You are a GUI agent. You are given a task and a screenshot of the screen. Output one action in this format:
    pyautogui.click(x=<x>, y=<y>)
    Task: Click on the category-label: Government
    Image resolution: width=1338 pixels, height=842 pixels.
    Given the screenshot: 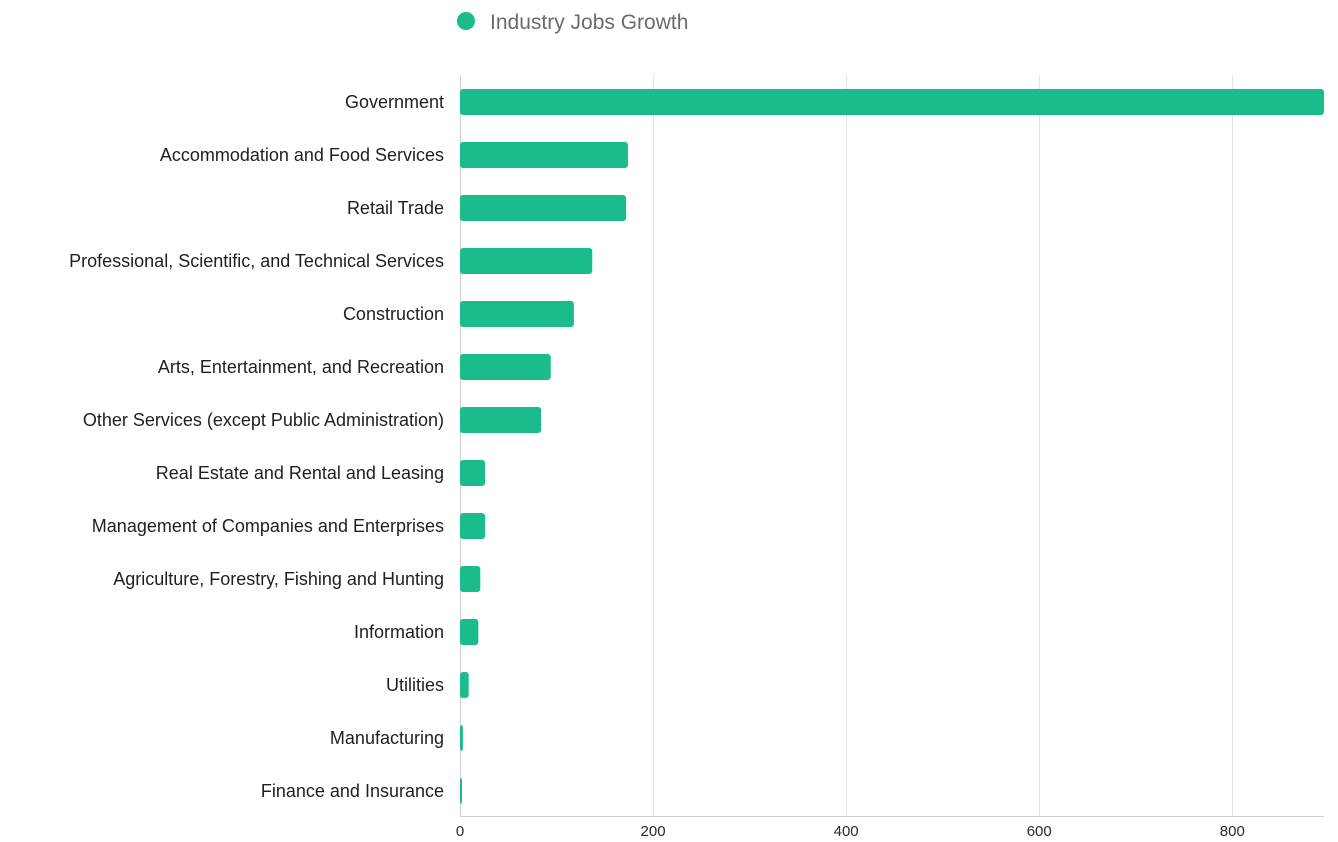 What is the action you would take?
    pyautogui.click(x=394, y=102)
    